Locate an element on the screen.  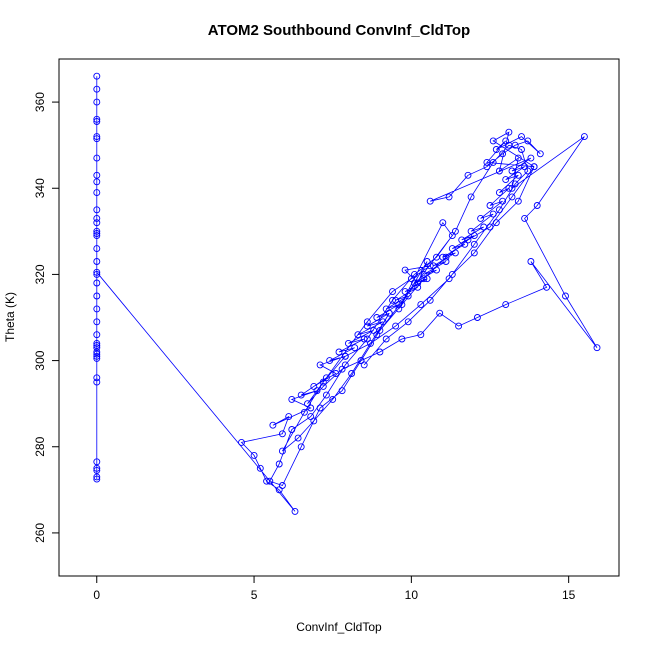
y-tick-label: 360 is located at coordinates (40, 102).